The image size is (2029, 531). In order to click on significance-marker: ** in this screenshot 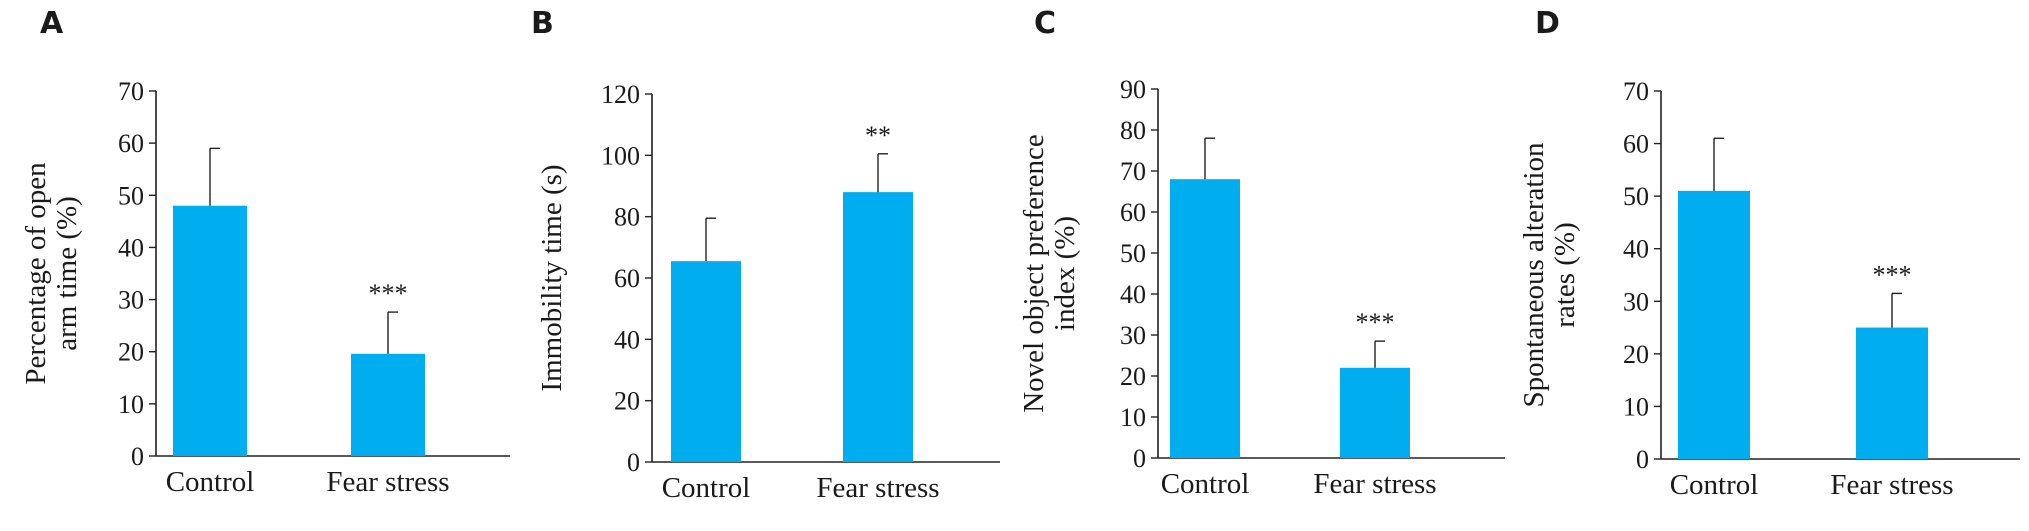, I will do `click(878, 135)`.